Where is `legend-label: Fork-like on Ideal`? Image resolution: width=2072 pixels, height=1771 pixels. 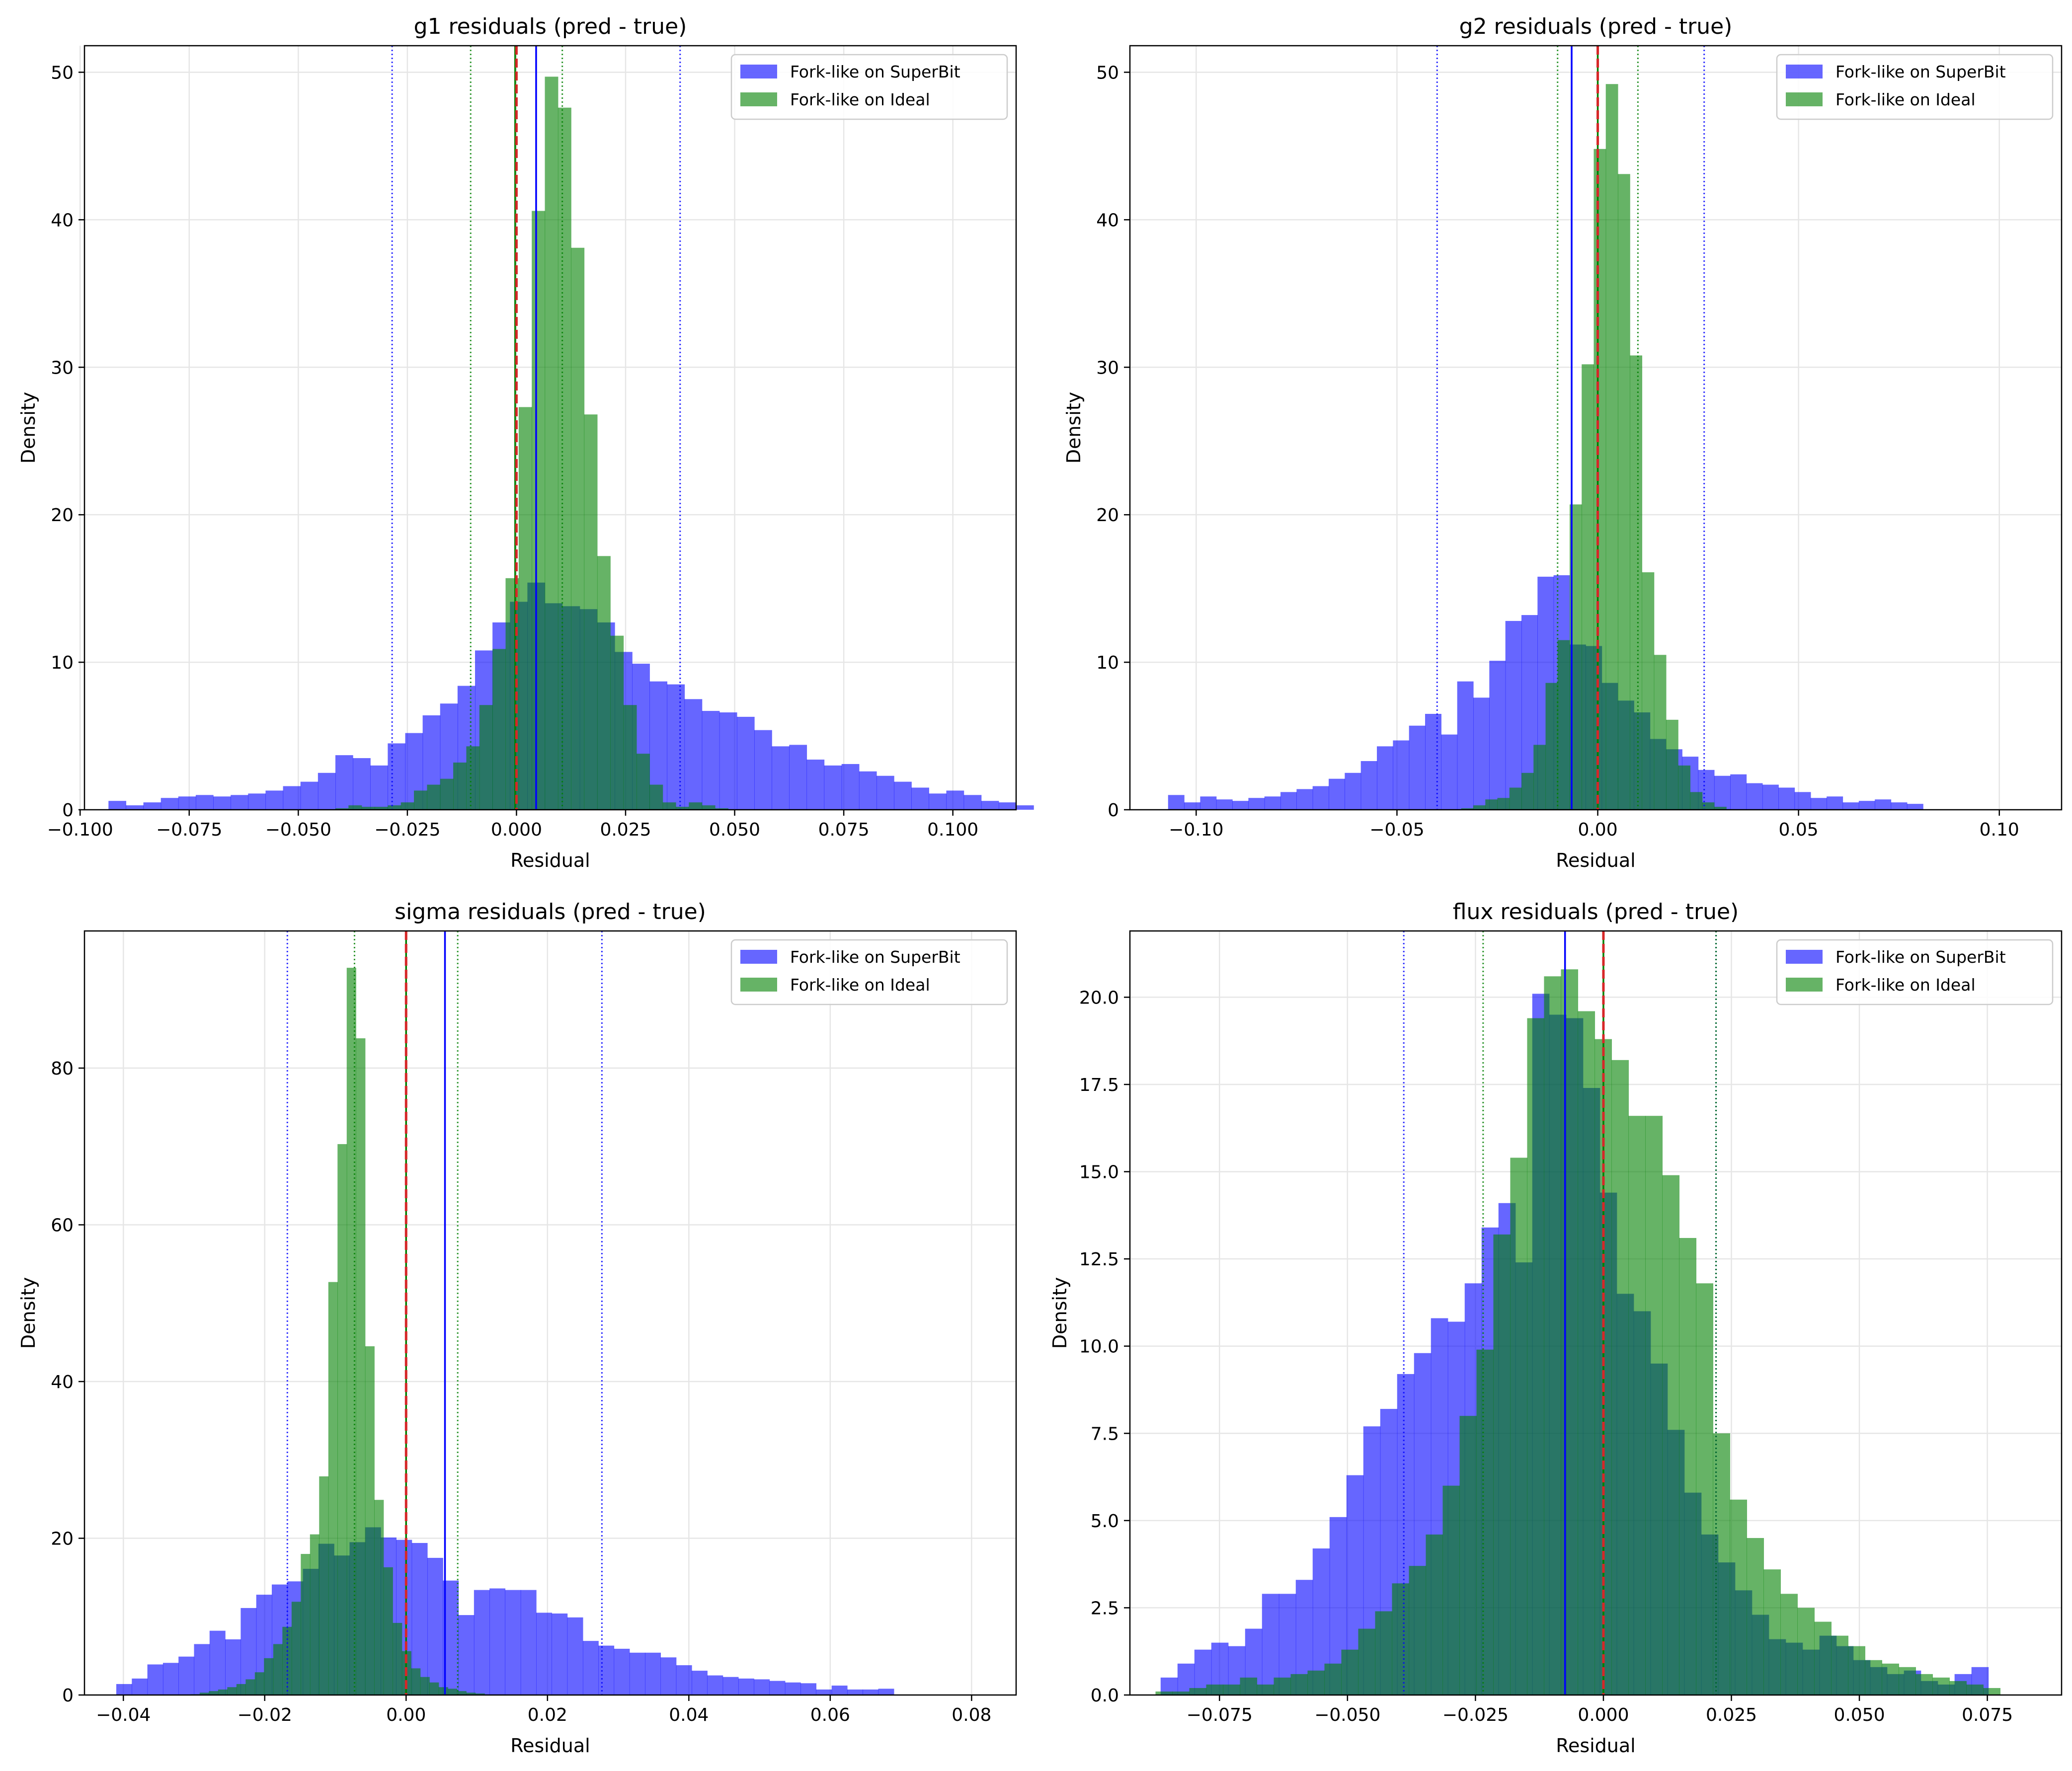
legend-label: Fork-like on Ideal is located at coordinates (860, 985).